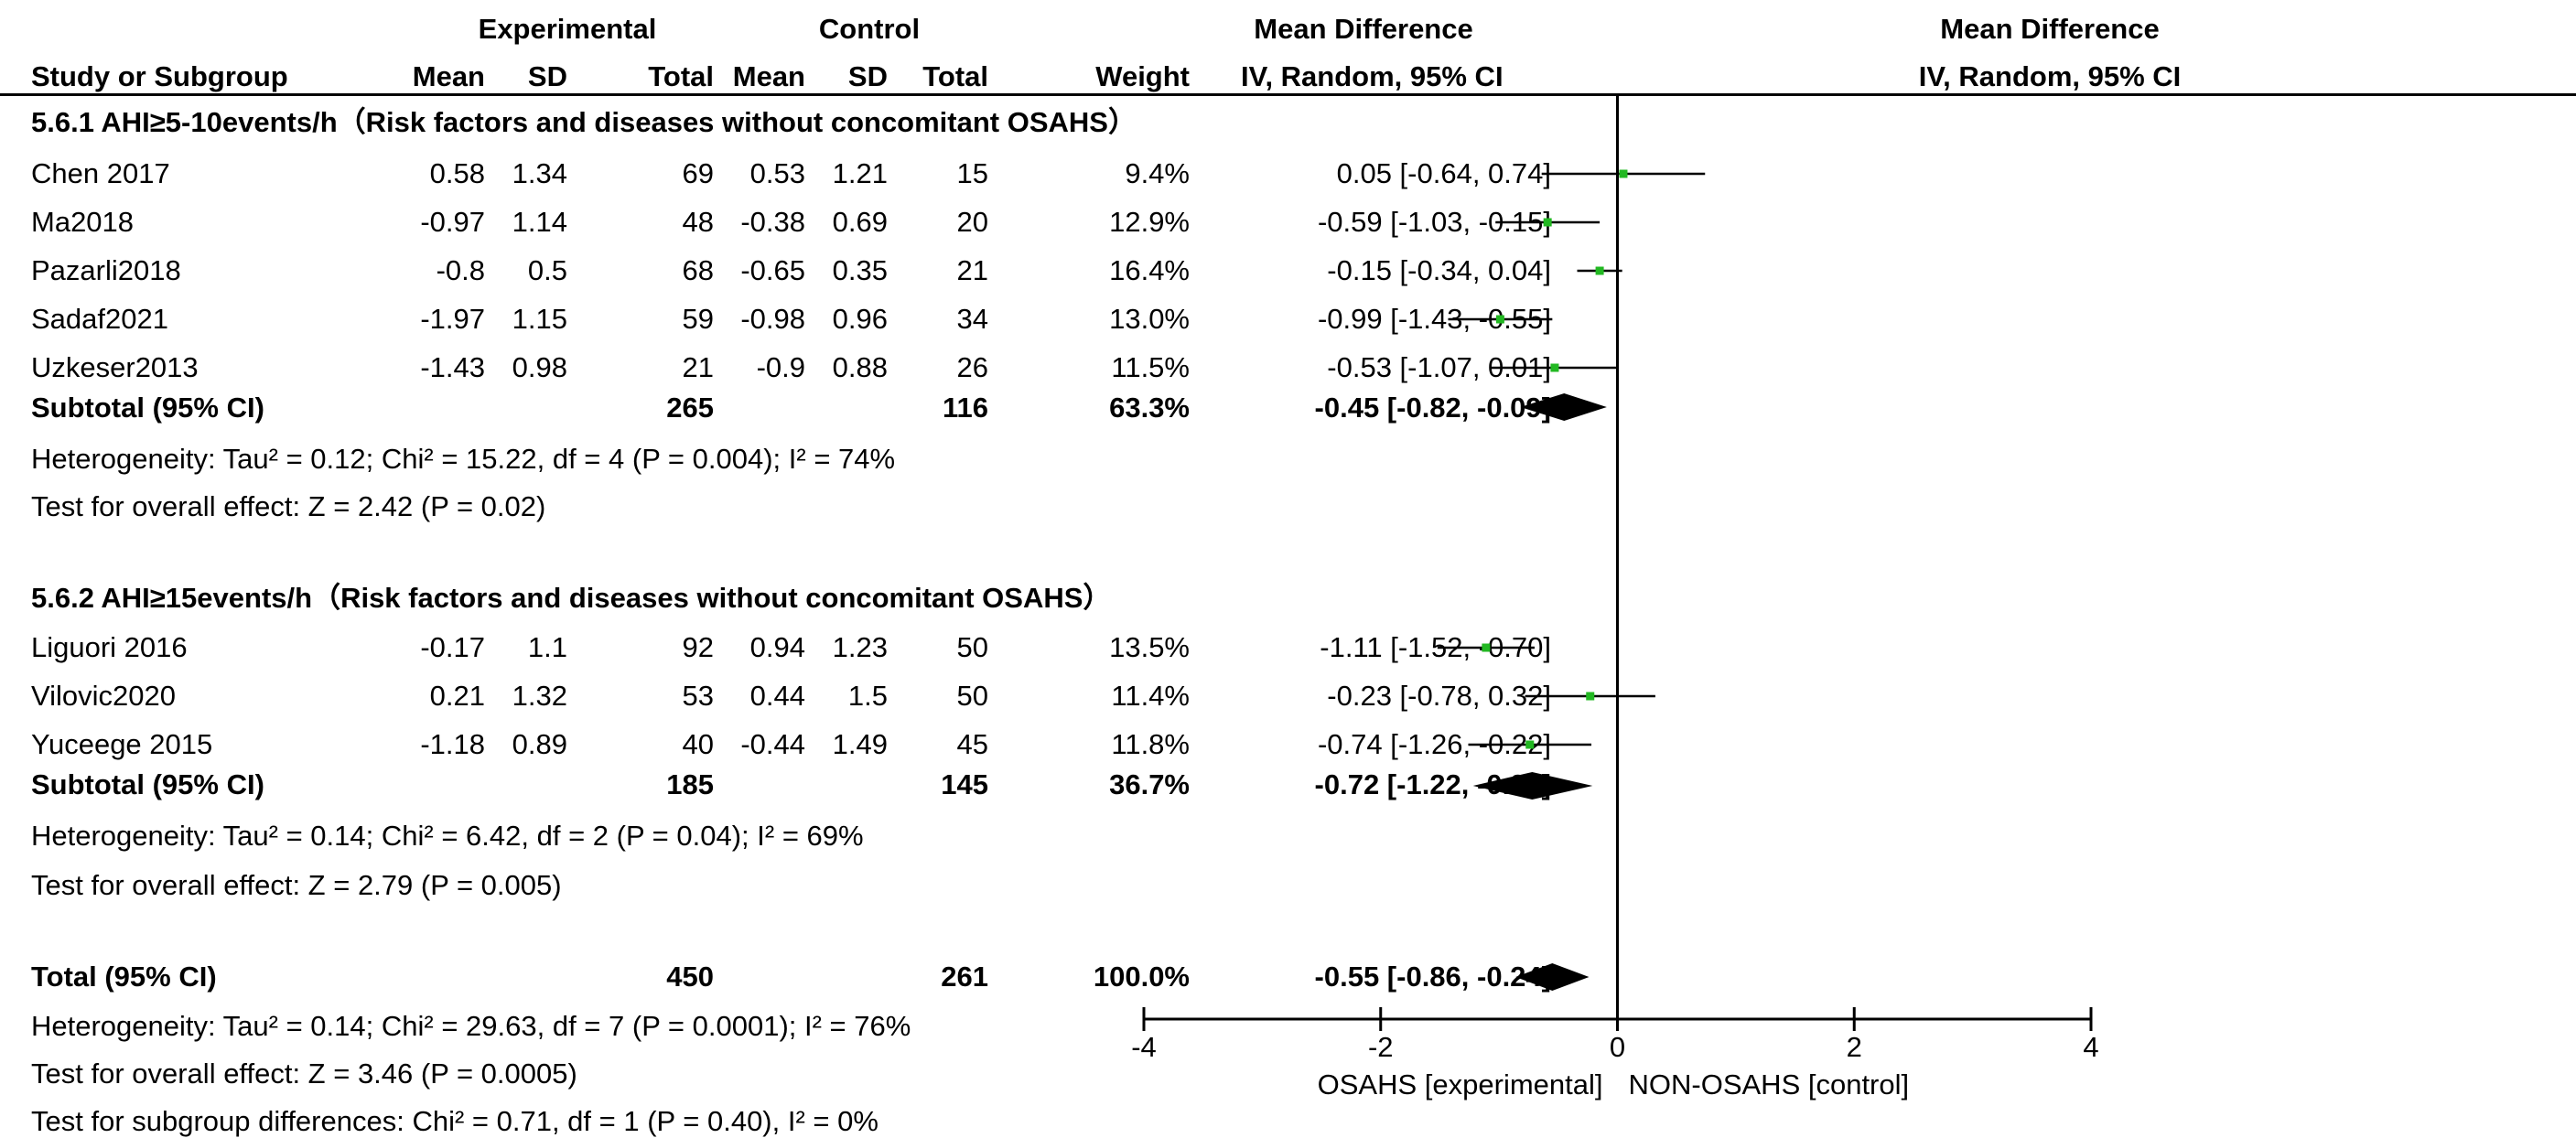 This screenshot has height=1138, width=2576. I want to click on exp-mean-header: Mean, so click(448, 76).